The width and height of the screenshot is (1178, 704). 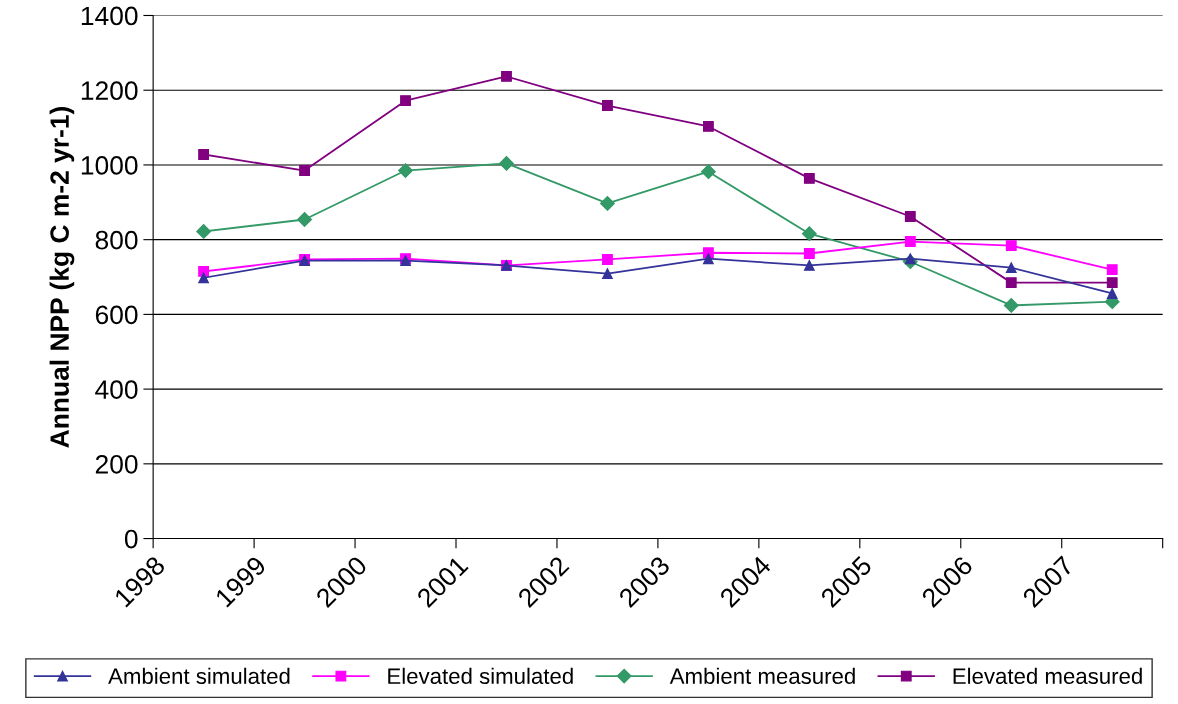 I want to click on legend-label: Elevated measured, so click(x=1047, y=676).